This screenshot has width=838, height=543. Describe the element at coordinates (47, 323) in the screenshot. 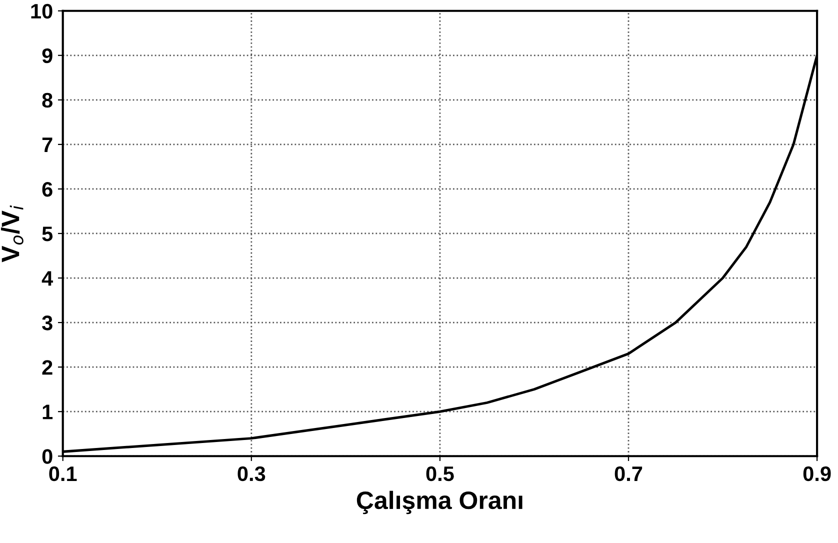

I see `y-tick-label: 3` at that location.